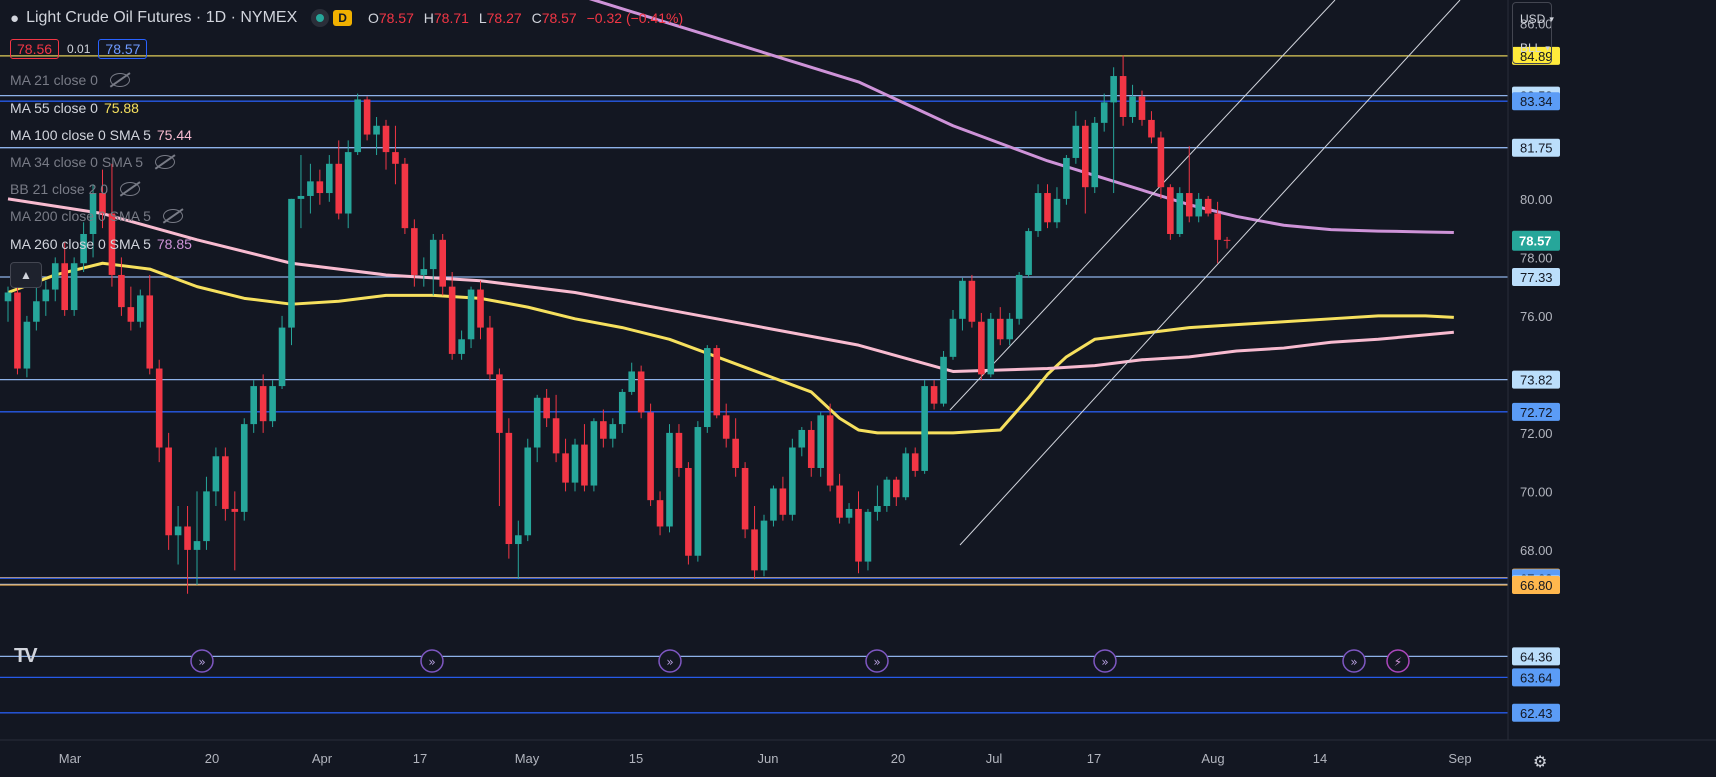 The image size is (1716, 777). I want to click on x-tick-label: 15, so click(636, 758).